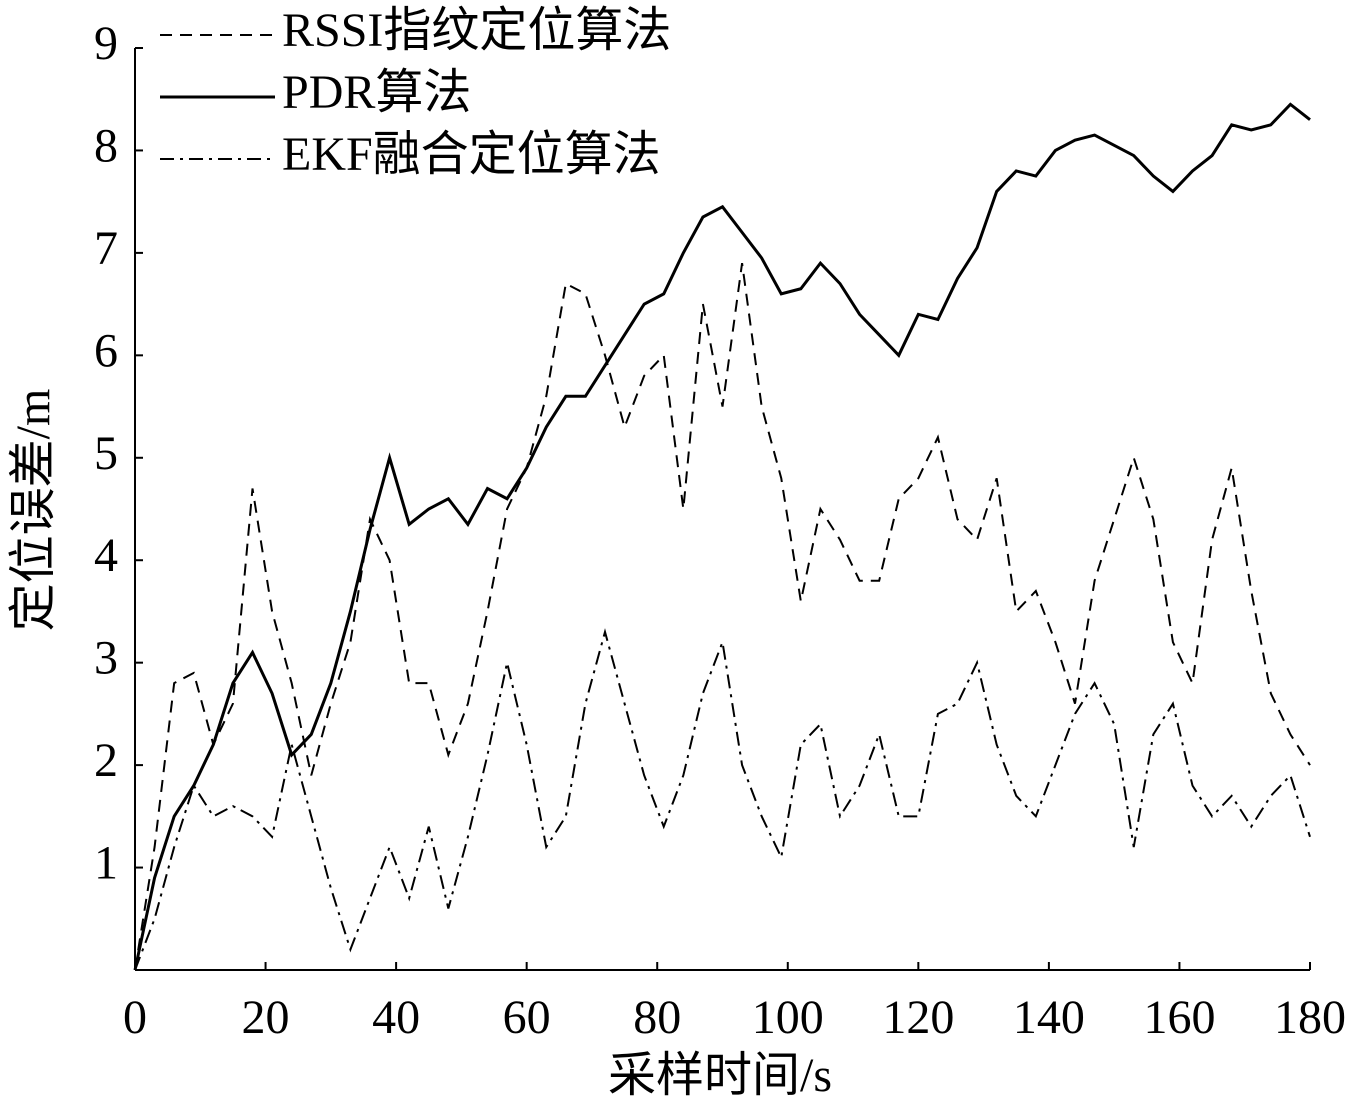 Image resolution: width=1356 pixels, height=1120 pixels. I want to click on x-tick-label: 120, so click(918, 1017).